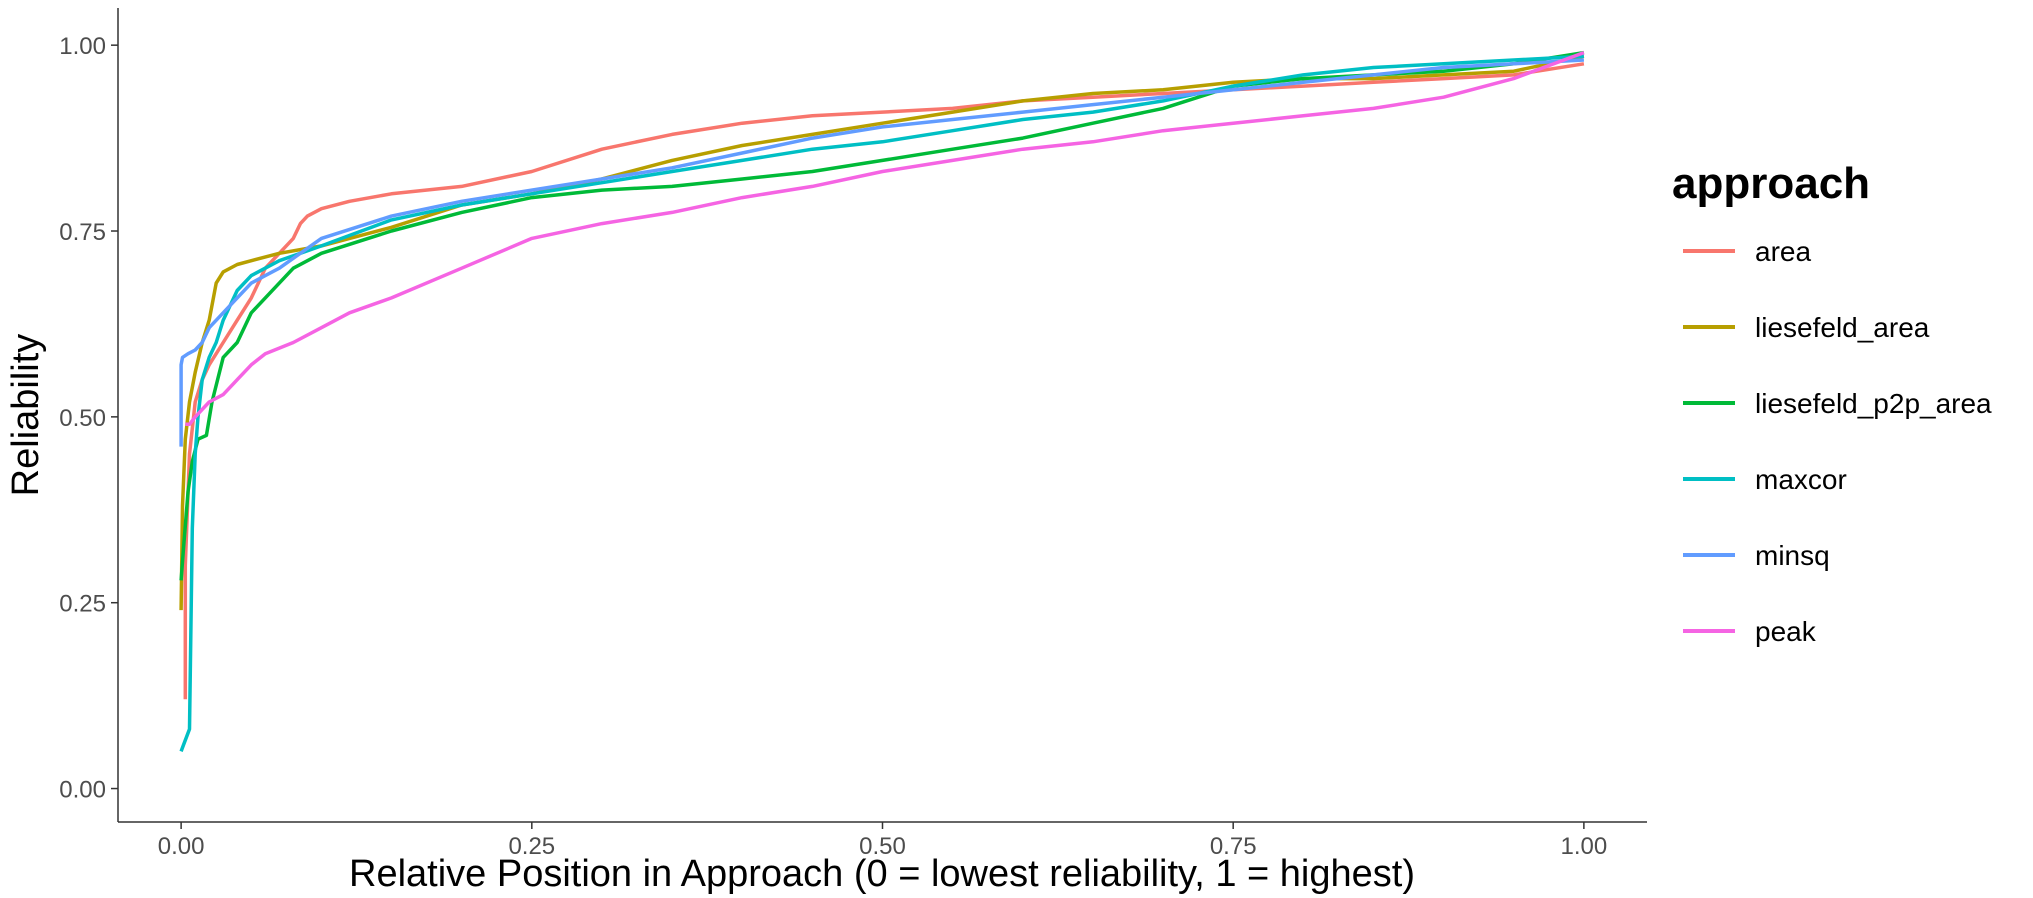  I want to click on y-axis-ticks: 0.00 0.25 0.50 0.75 1.00, so click(88, 418).